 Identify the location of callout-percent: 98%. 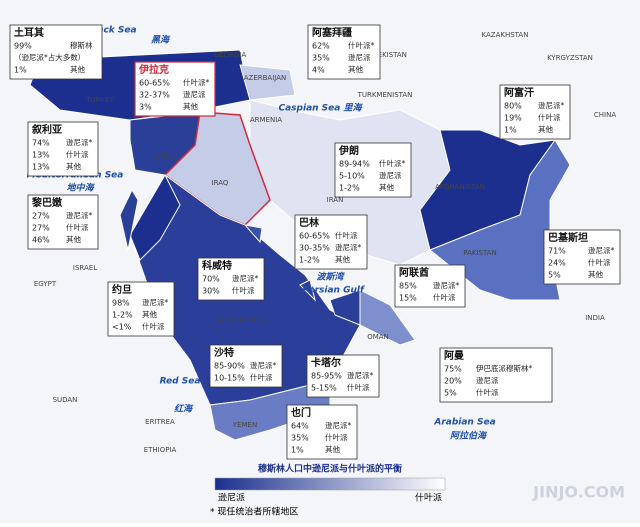
(121, 303).